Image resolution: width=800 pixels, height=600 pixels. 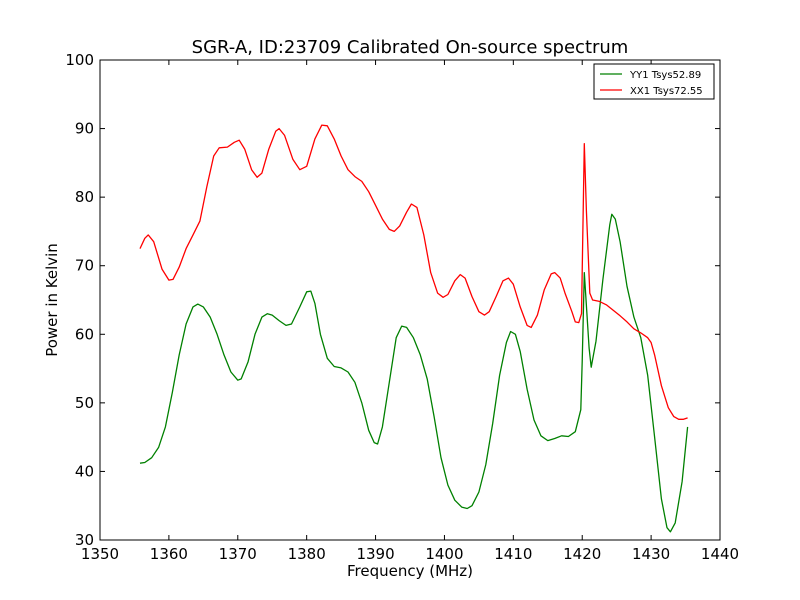 I want to click on legend-label-xx1: XX1 Tsys72.55, so click(x=666, y=91).